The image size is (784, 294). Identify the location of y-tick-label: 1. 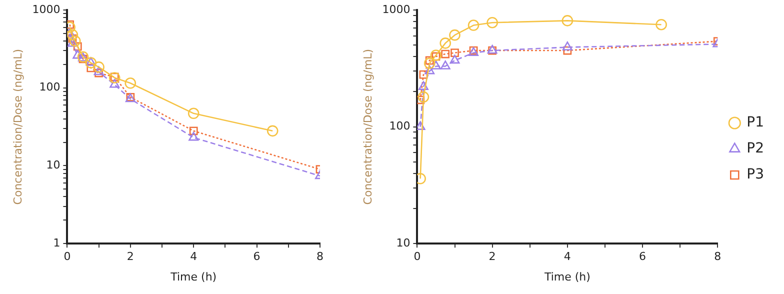
(56, 243).